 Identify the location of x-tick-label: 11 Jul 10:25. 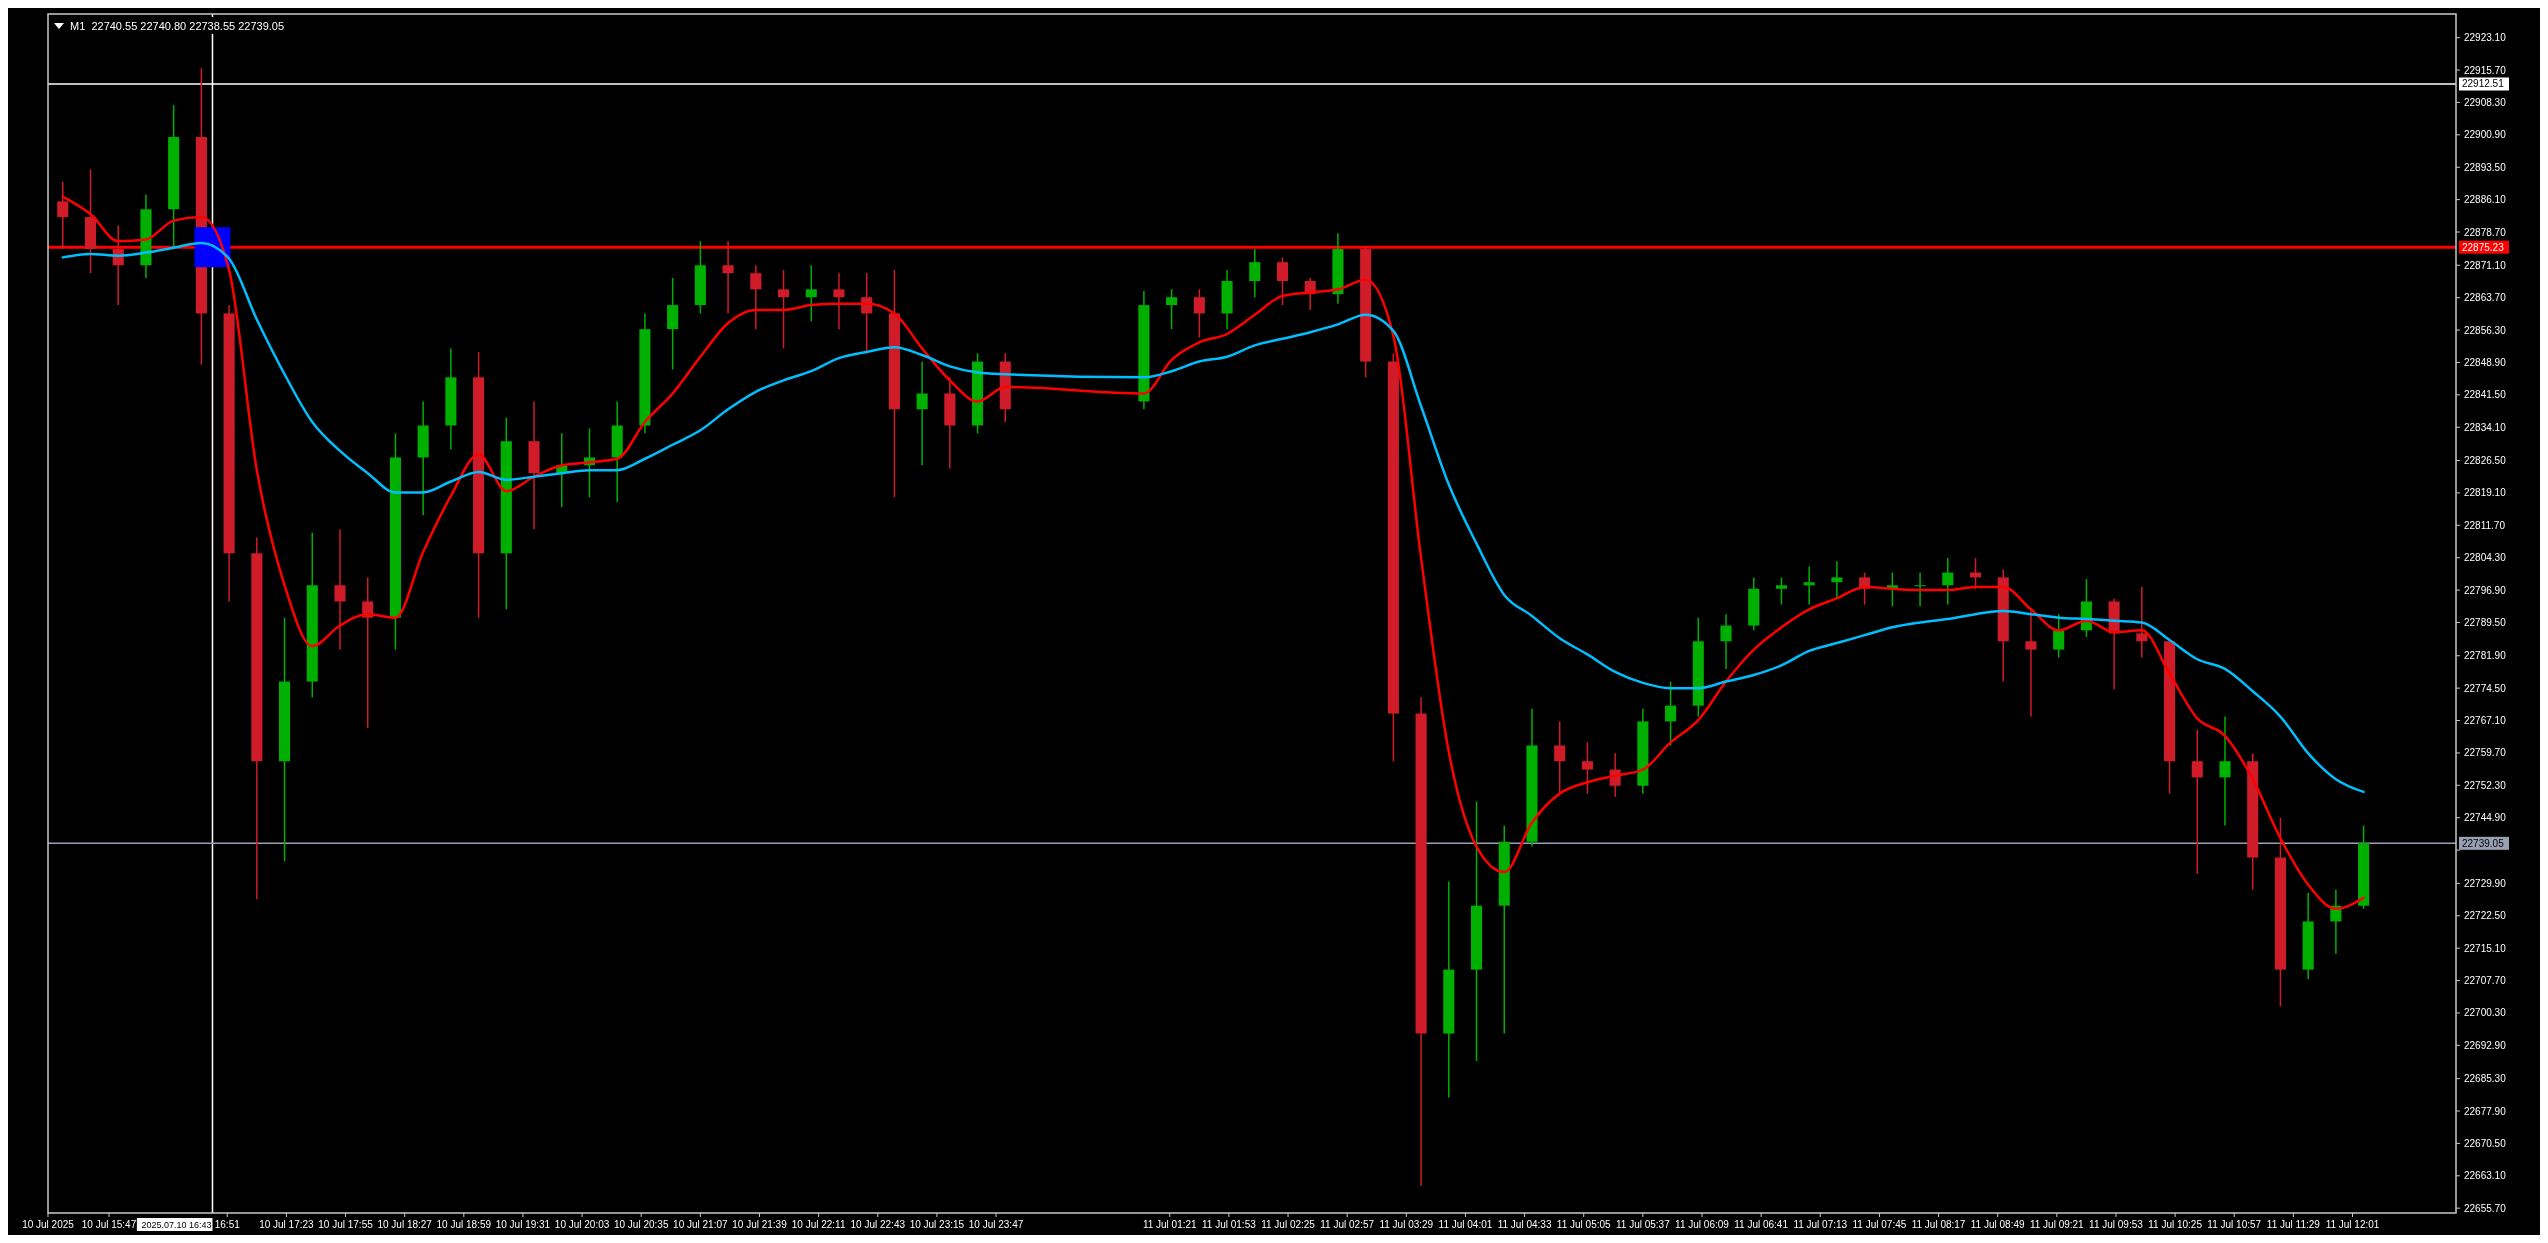
(2175, 1224).